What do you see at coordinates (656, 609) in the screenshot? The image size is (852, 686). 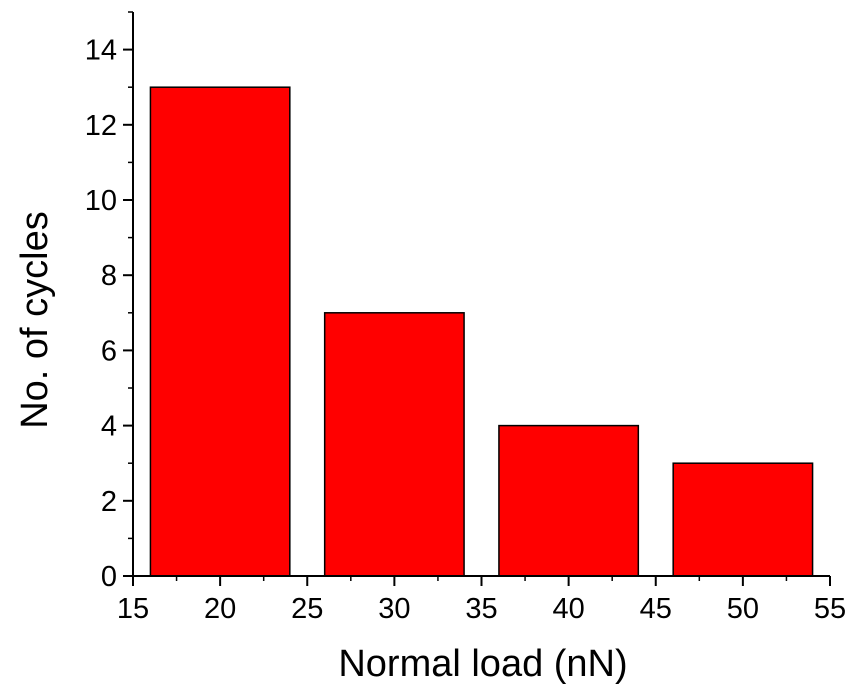 I see `x-tick-label-45: 45` at bounding box center [656, 609].